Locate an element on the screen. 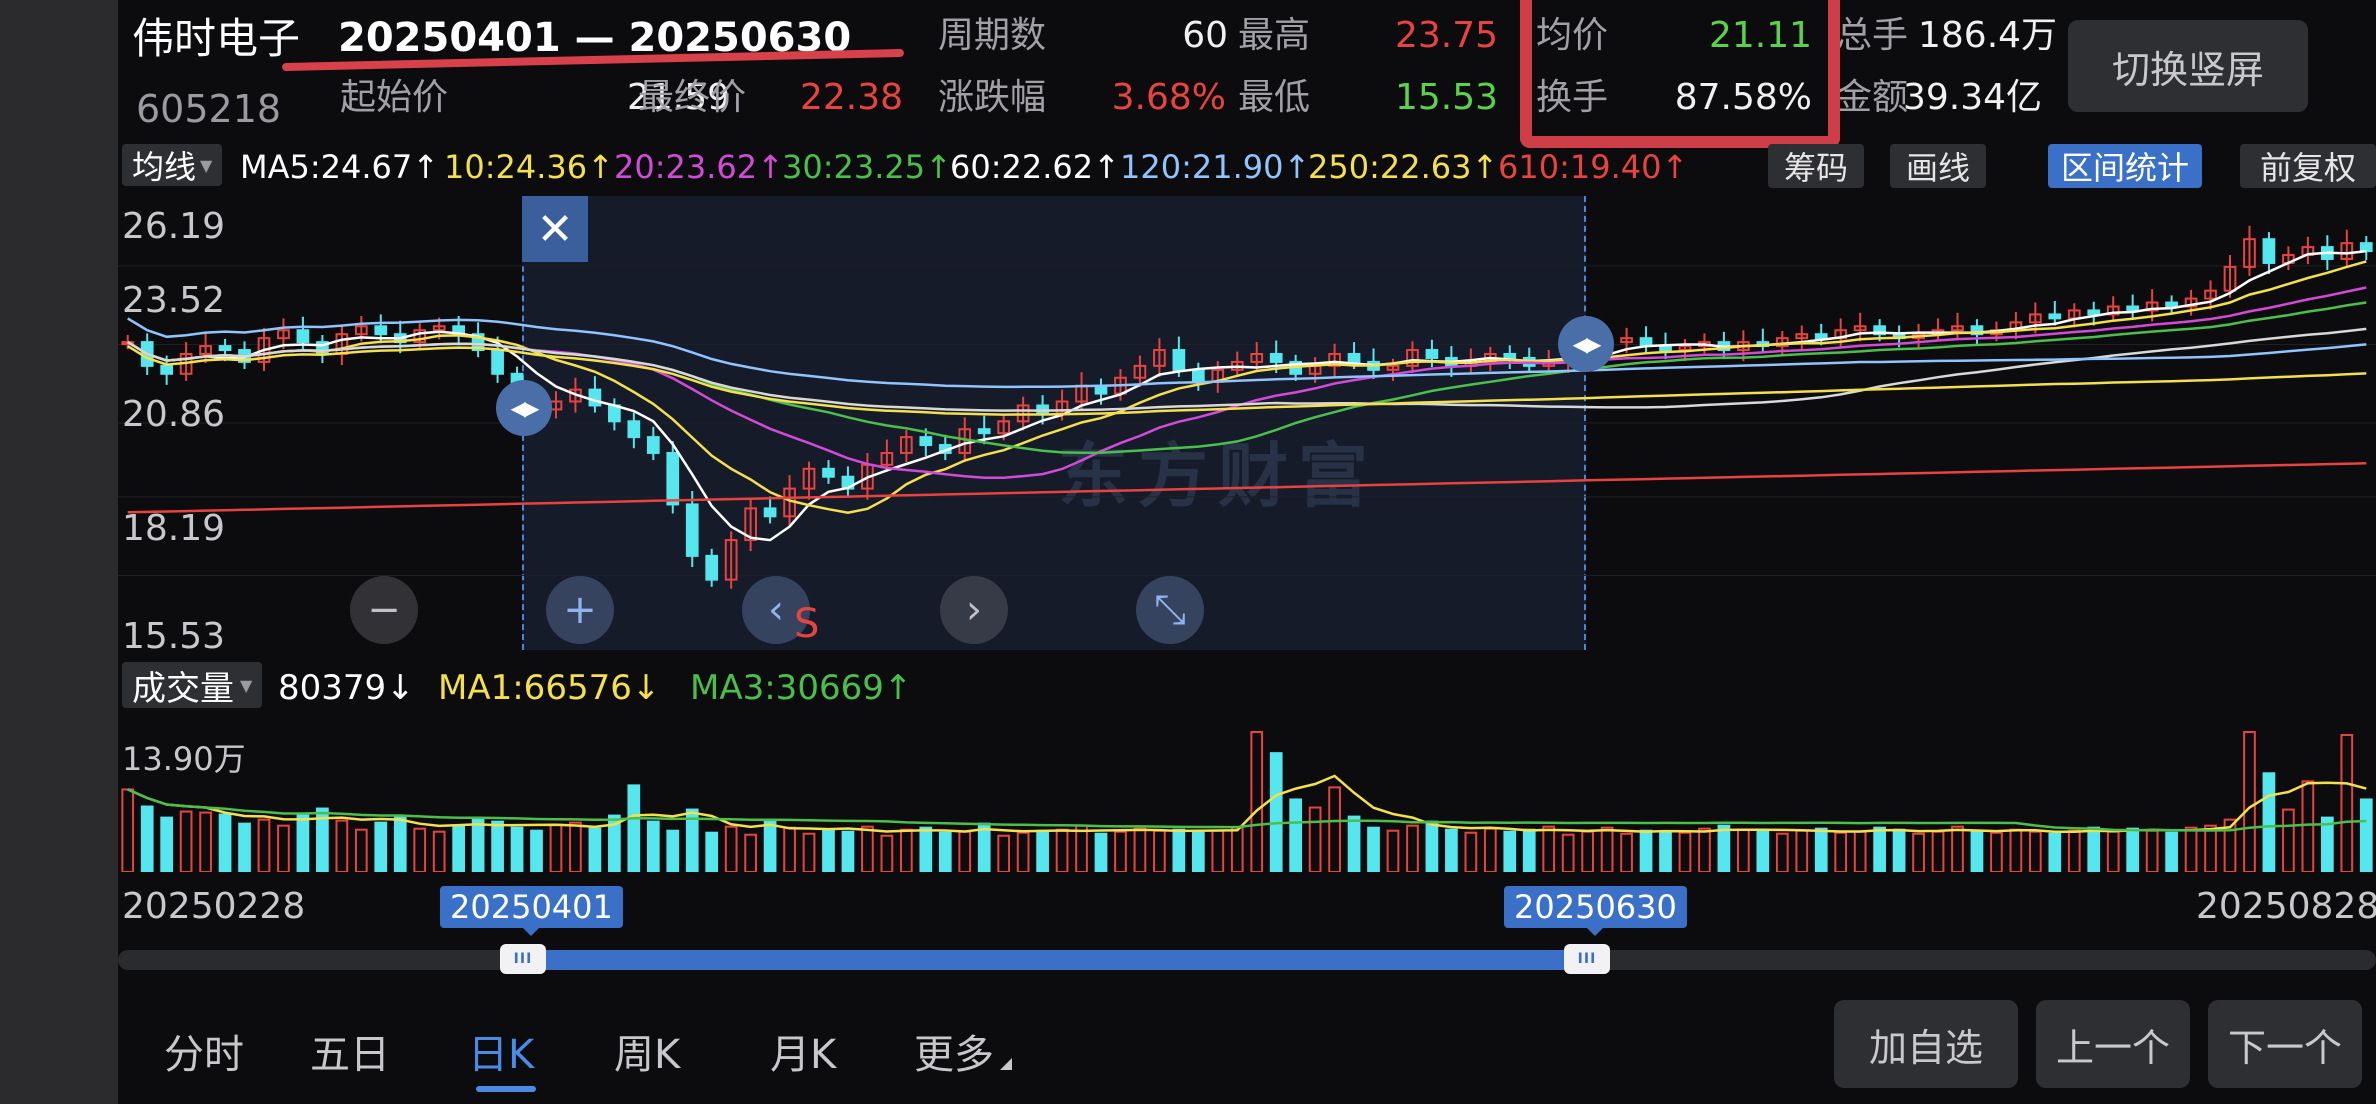  ma-select-label: 均线 is located at coordinates (164, 167).